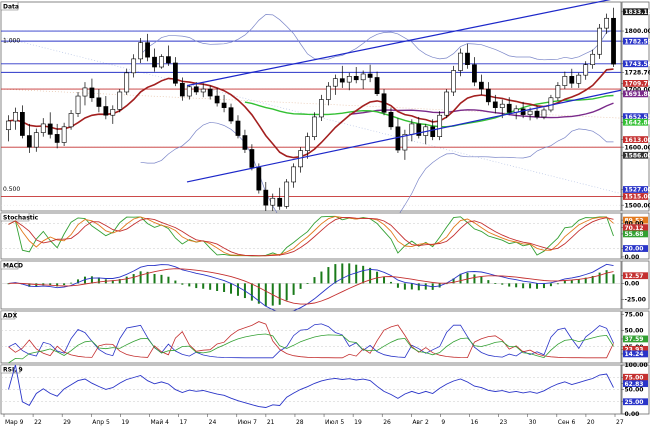 This screenshot has height=428, width=650. Describe the element at coordinates (403, 43) in the screenshot. I see `channel-upper-line` at that location.